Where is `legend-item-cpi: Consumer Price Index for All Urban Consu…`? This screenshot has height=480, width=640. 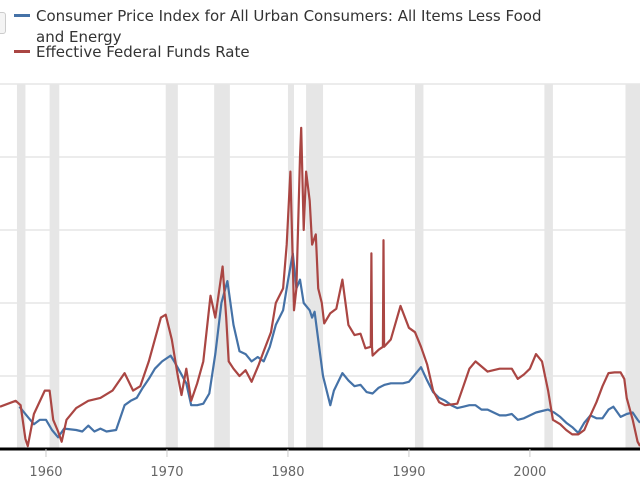 legend-item-cpi: Consumer Price Index for All Urban Consu… is located at coordinates (285, 27).